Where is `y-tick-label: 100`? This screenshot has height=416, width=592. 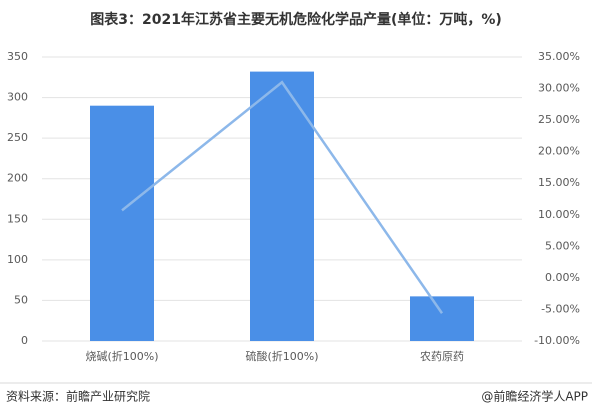 y-tick-label: 100 is located at coordinates (17, 259).